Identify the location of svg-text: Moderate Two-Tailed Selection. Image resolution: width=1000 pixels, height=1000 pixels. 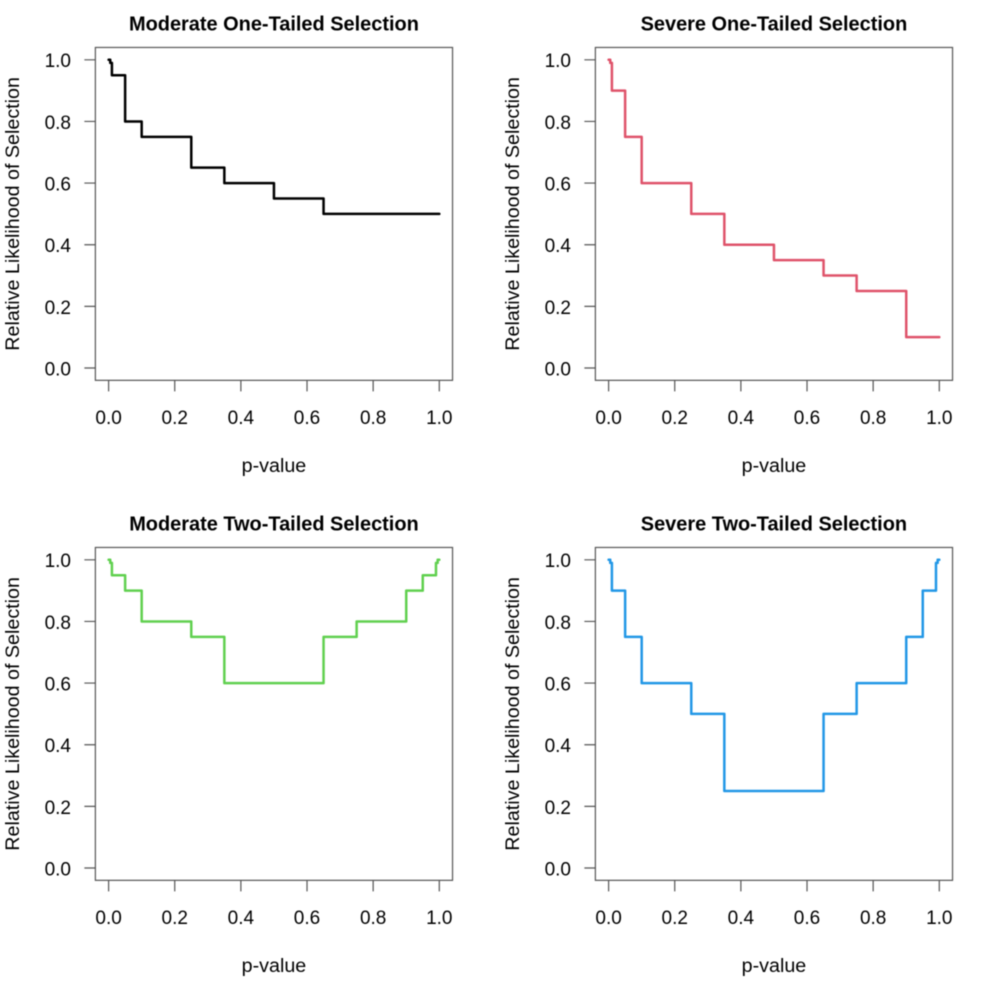
(274, 524).